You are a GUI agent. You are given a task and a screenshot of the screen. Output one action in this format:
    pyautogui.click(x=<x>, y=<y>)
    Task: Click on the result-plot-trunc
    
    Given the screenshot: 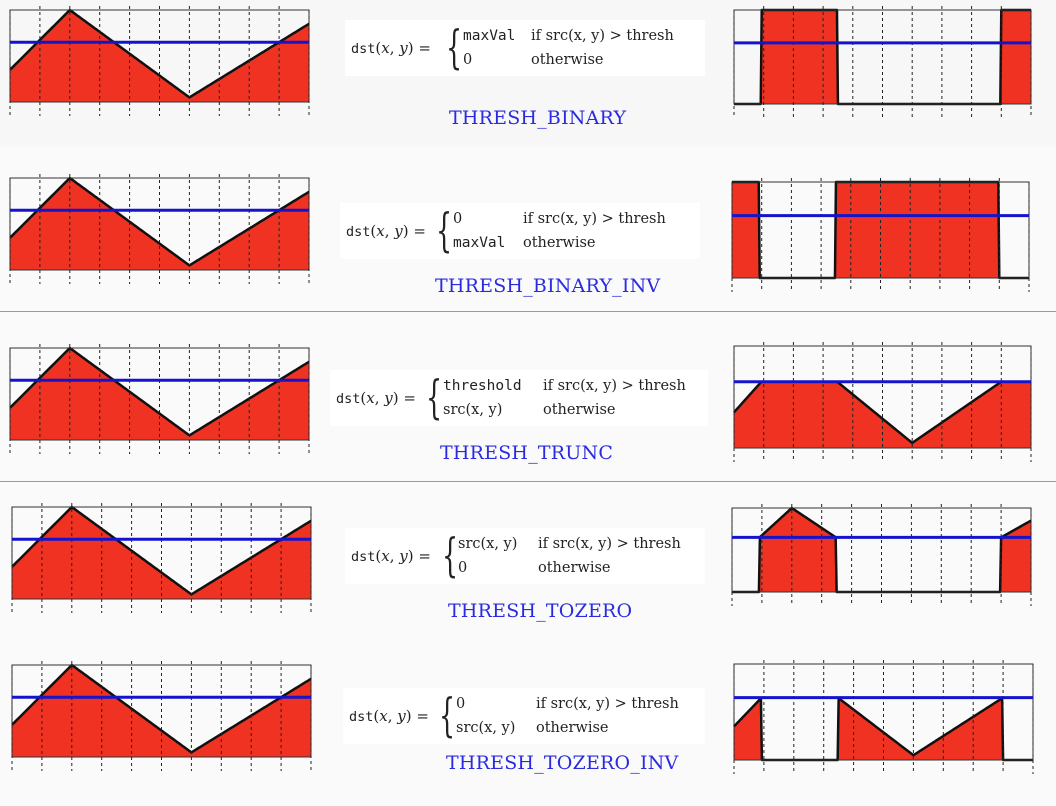 What is the action you would take?
    pyautogui.click(x=882, y=402)
    